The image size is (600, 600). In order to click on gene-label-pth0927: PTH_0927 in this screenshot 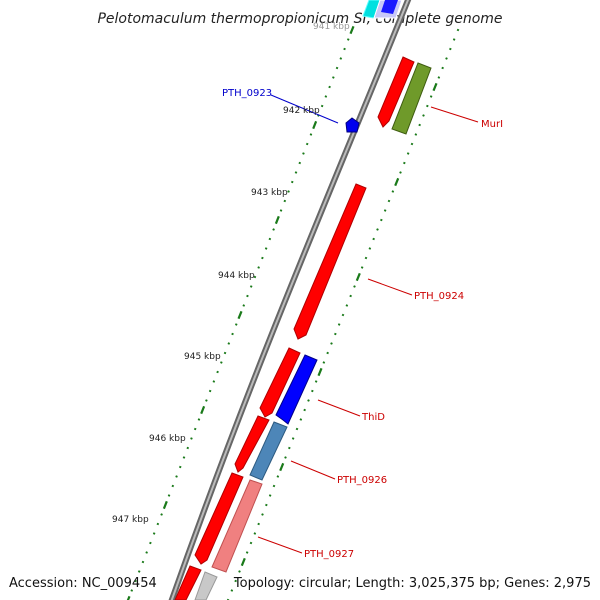, I will do `click(329, 554)`.